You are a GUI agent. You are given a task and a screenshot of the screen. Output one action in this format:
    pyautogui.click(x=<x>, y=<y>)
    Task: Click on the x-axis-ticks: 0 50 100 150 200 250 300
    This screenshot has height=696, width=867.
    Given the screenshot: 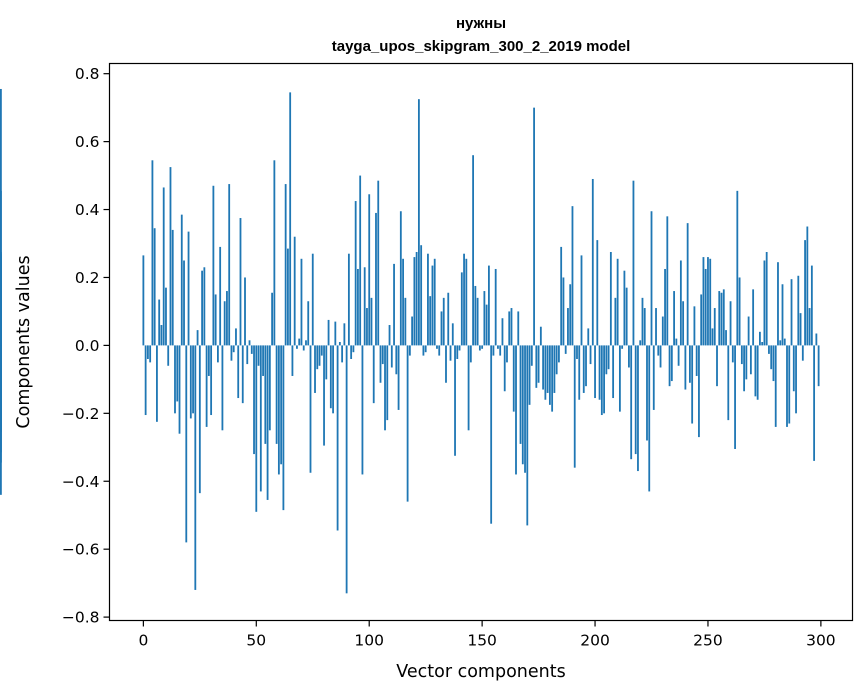 What is the action you would take?
    pyautogui.click(x=487, y=635)
    